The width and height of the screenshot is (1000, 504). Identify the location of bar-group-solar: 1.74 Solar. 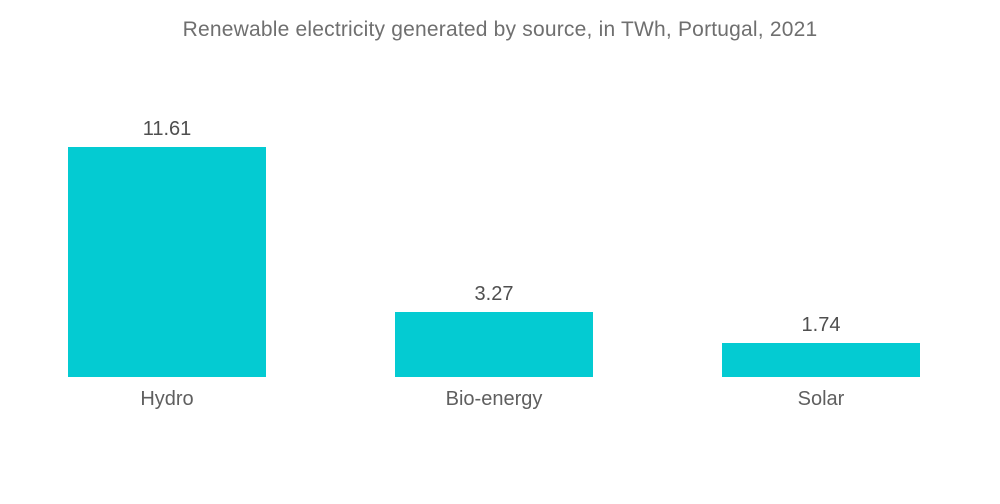
(821, 362).